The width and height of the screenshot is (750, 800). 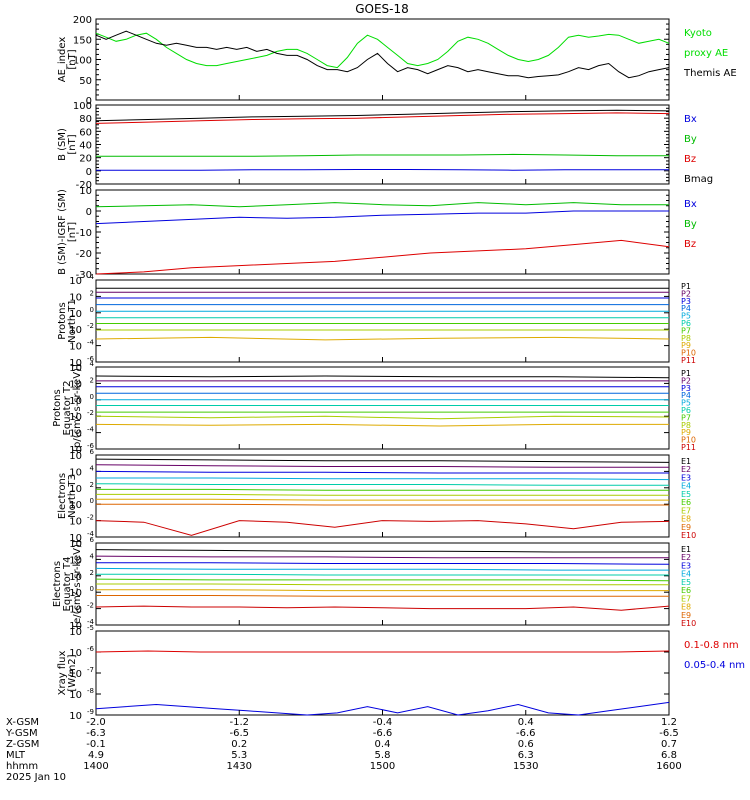 I want to click on series-kyoto-proxy-ae, so click(x=382, y=50).